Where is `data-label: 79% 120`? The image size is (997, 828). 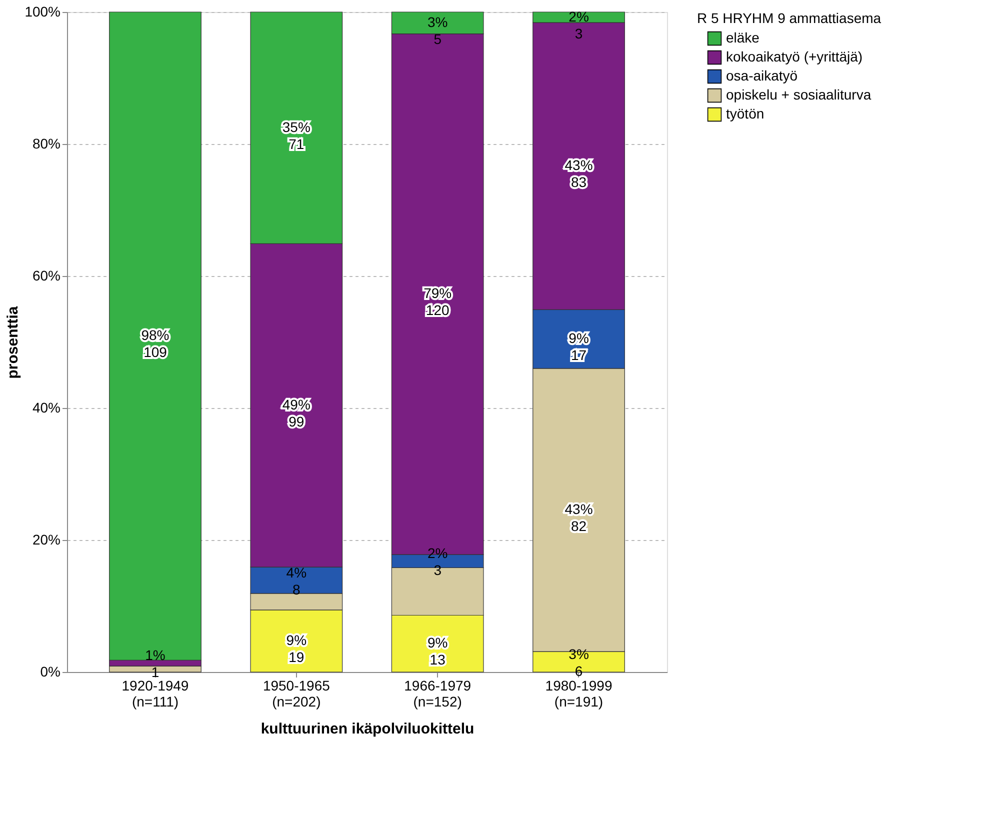
data-label: 79% 120 is located at coordinates (438, 301).